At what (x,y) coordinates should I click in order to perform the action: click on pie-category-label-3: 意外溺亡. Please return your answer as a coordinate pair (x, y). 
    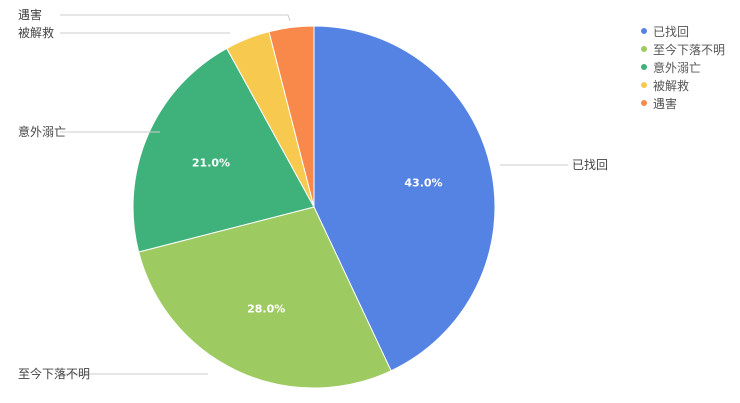
    Looking at the image, I should click on (42, 131).